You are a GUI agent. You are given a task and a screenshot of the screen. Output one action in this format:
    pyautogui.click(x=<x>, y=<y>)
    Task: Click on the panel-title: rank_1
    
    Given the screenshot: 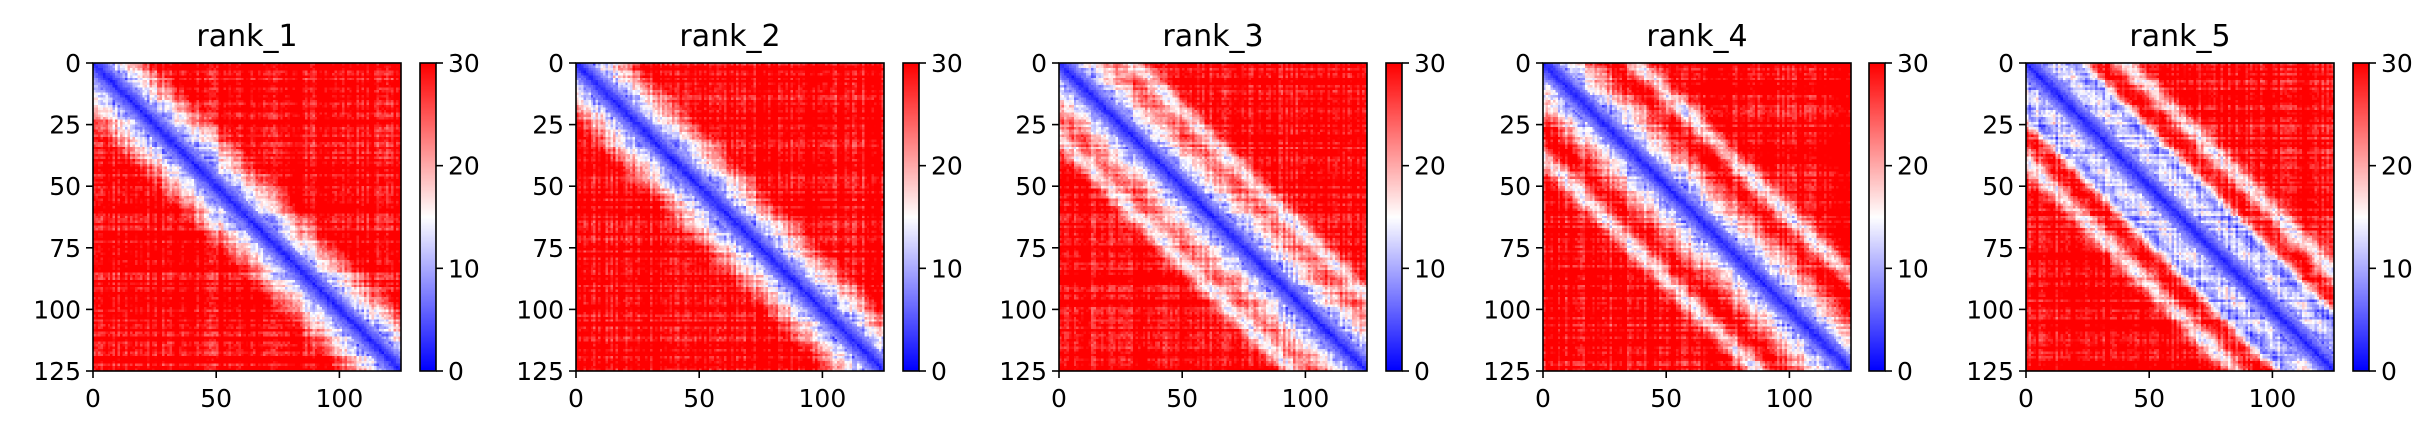 What is the action you would take?
    pyautogui.click(x=246, y=36)
    